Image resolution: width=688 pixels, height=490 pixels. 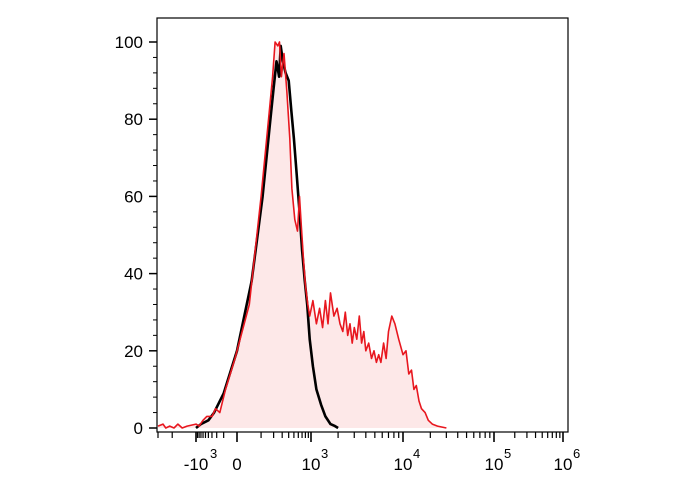 What do you see at coordinates (196, 464) in the screenshot?
I see `x-tick-label: -10` at bounding box center [196, 464].